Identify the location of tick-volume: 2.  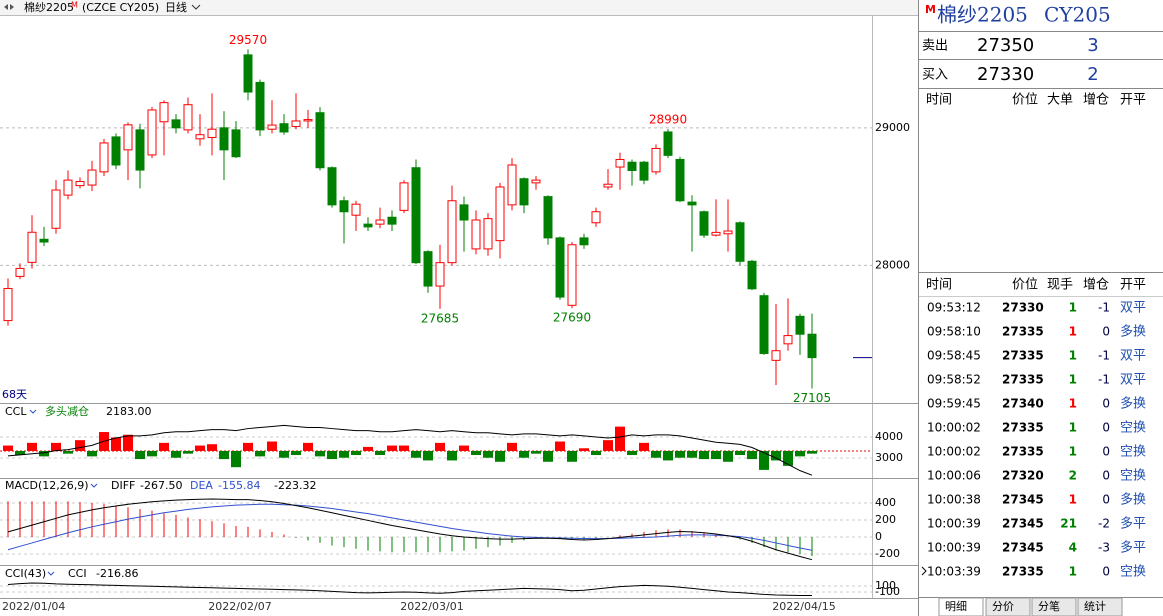
(1073, 476).